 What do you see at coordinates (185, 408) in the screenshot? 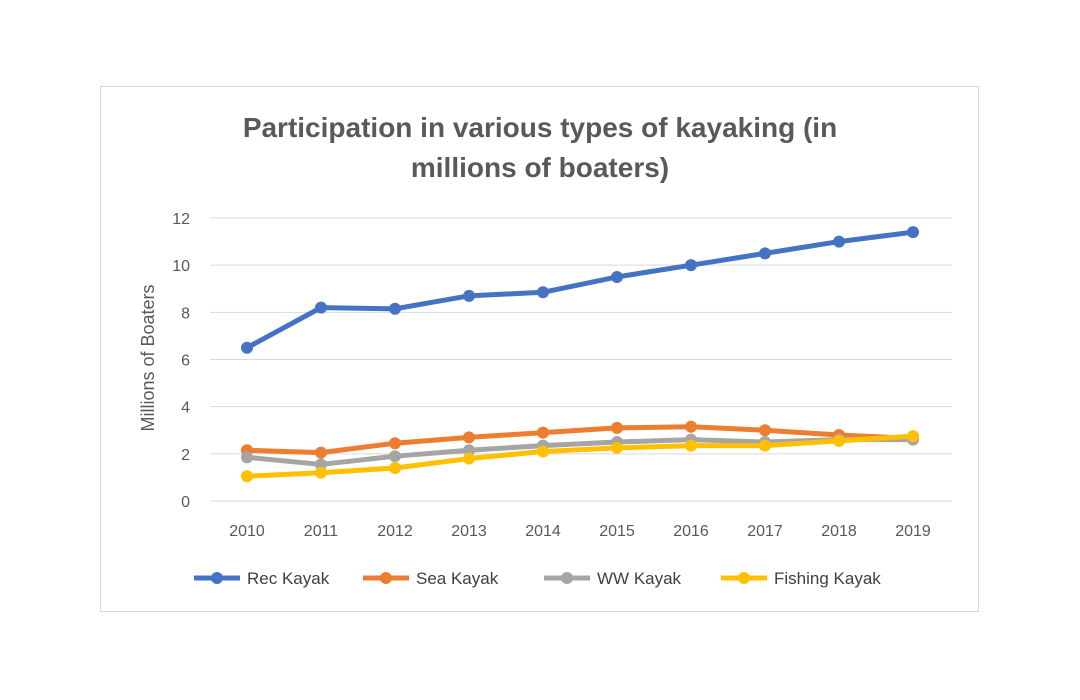
I see `y-tick-label-4: 4` at bounding box center [185, 408].